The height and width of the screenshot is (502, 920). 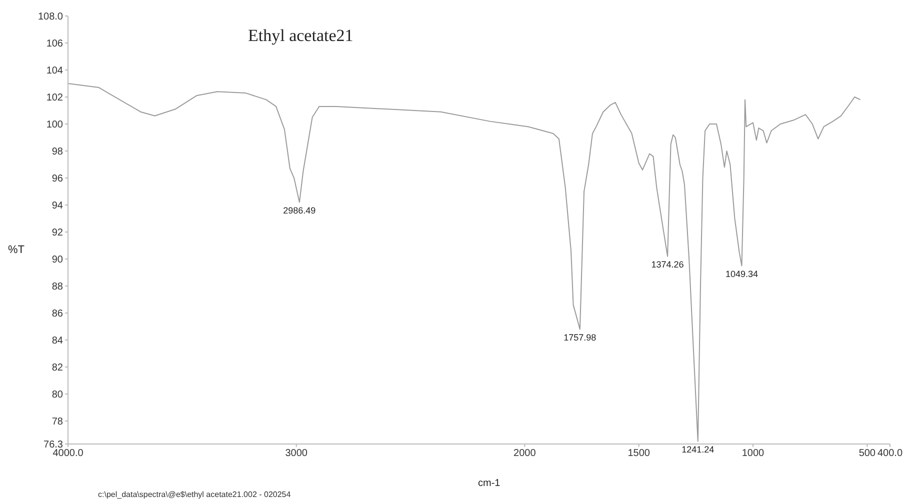 I want to click on x-tick-label: 1500, so click(x=639, y=454).